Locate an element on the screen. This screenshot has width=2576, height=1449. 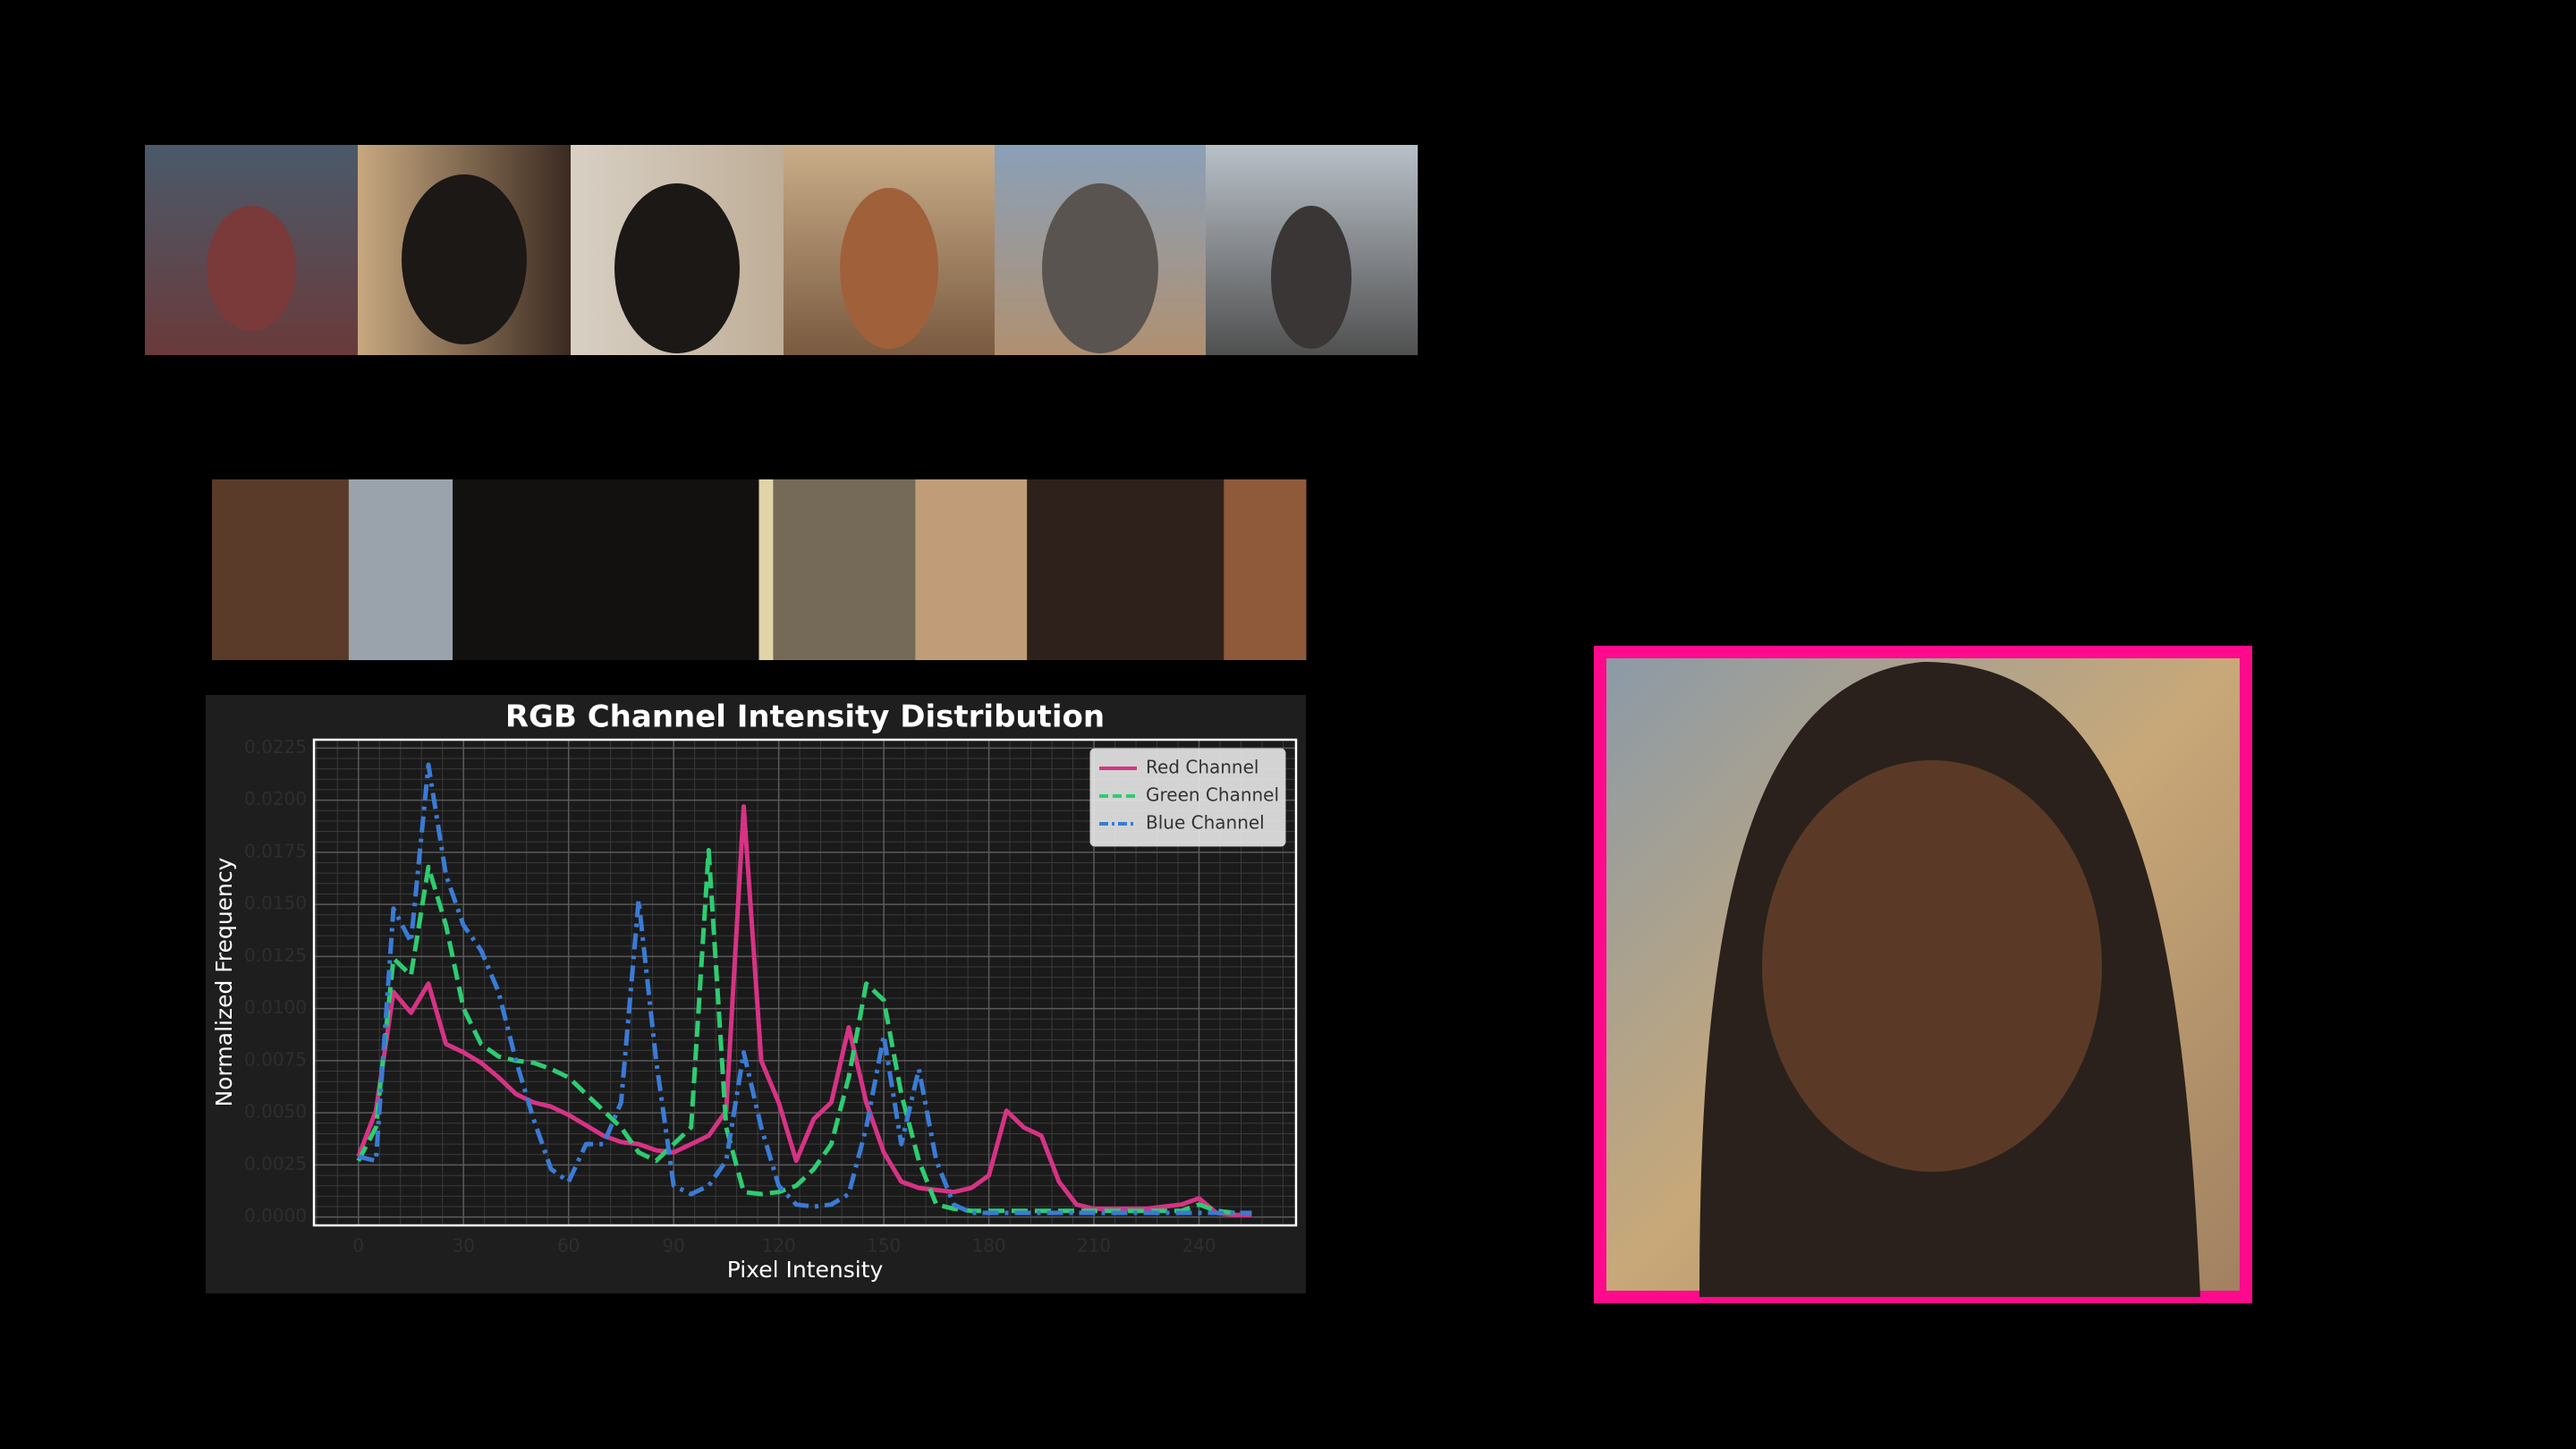
preview is located at coordinates (1923, 974).